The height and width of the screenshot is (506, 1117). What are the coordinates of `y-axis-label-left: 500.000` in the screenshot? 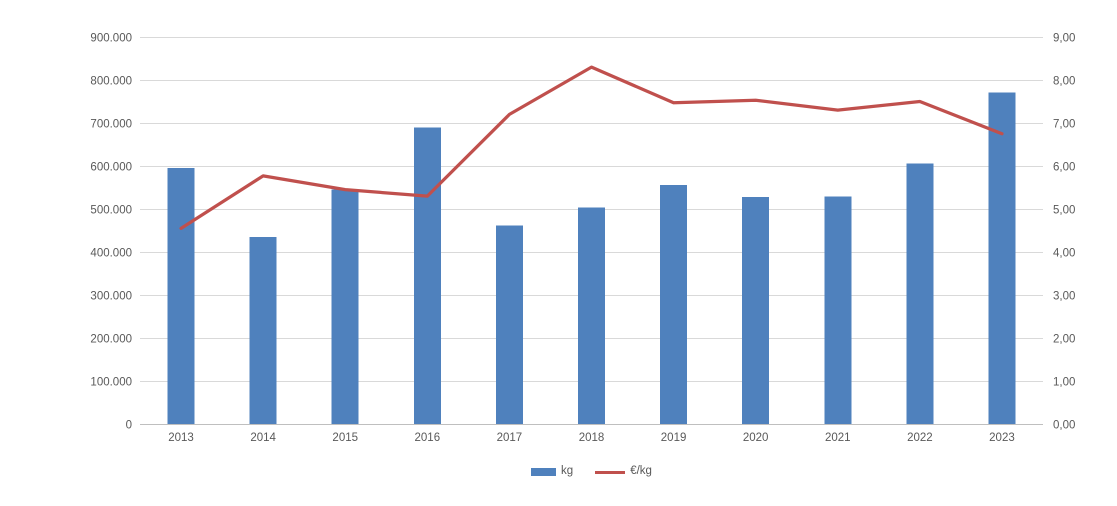 It's located at (111, 211).